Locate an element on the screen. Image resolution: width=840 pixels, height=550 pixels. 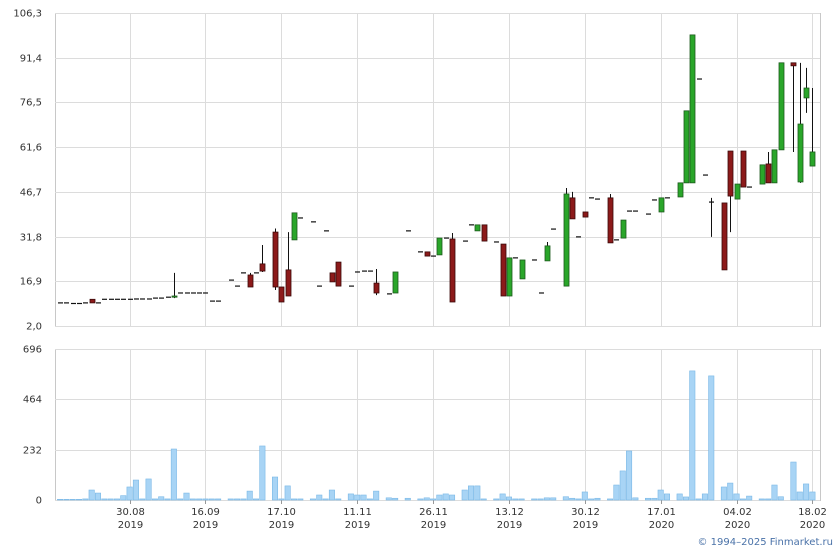
x-tick-label: 26.11 is located at coordinates (433, 512).